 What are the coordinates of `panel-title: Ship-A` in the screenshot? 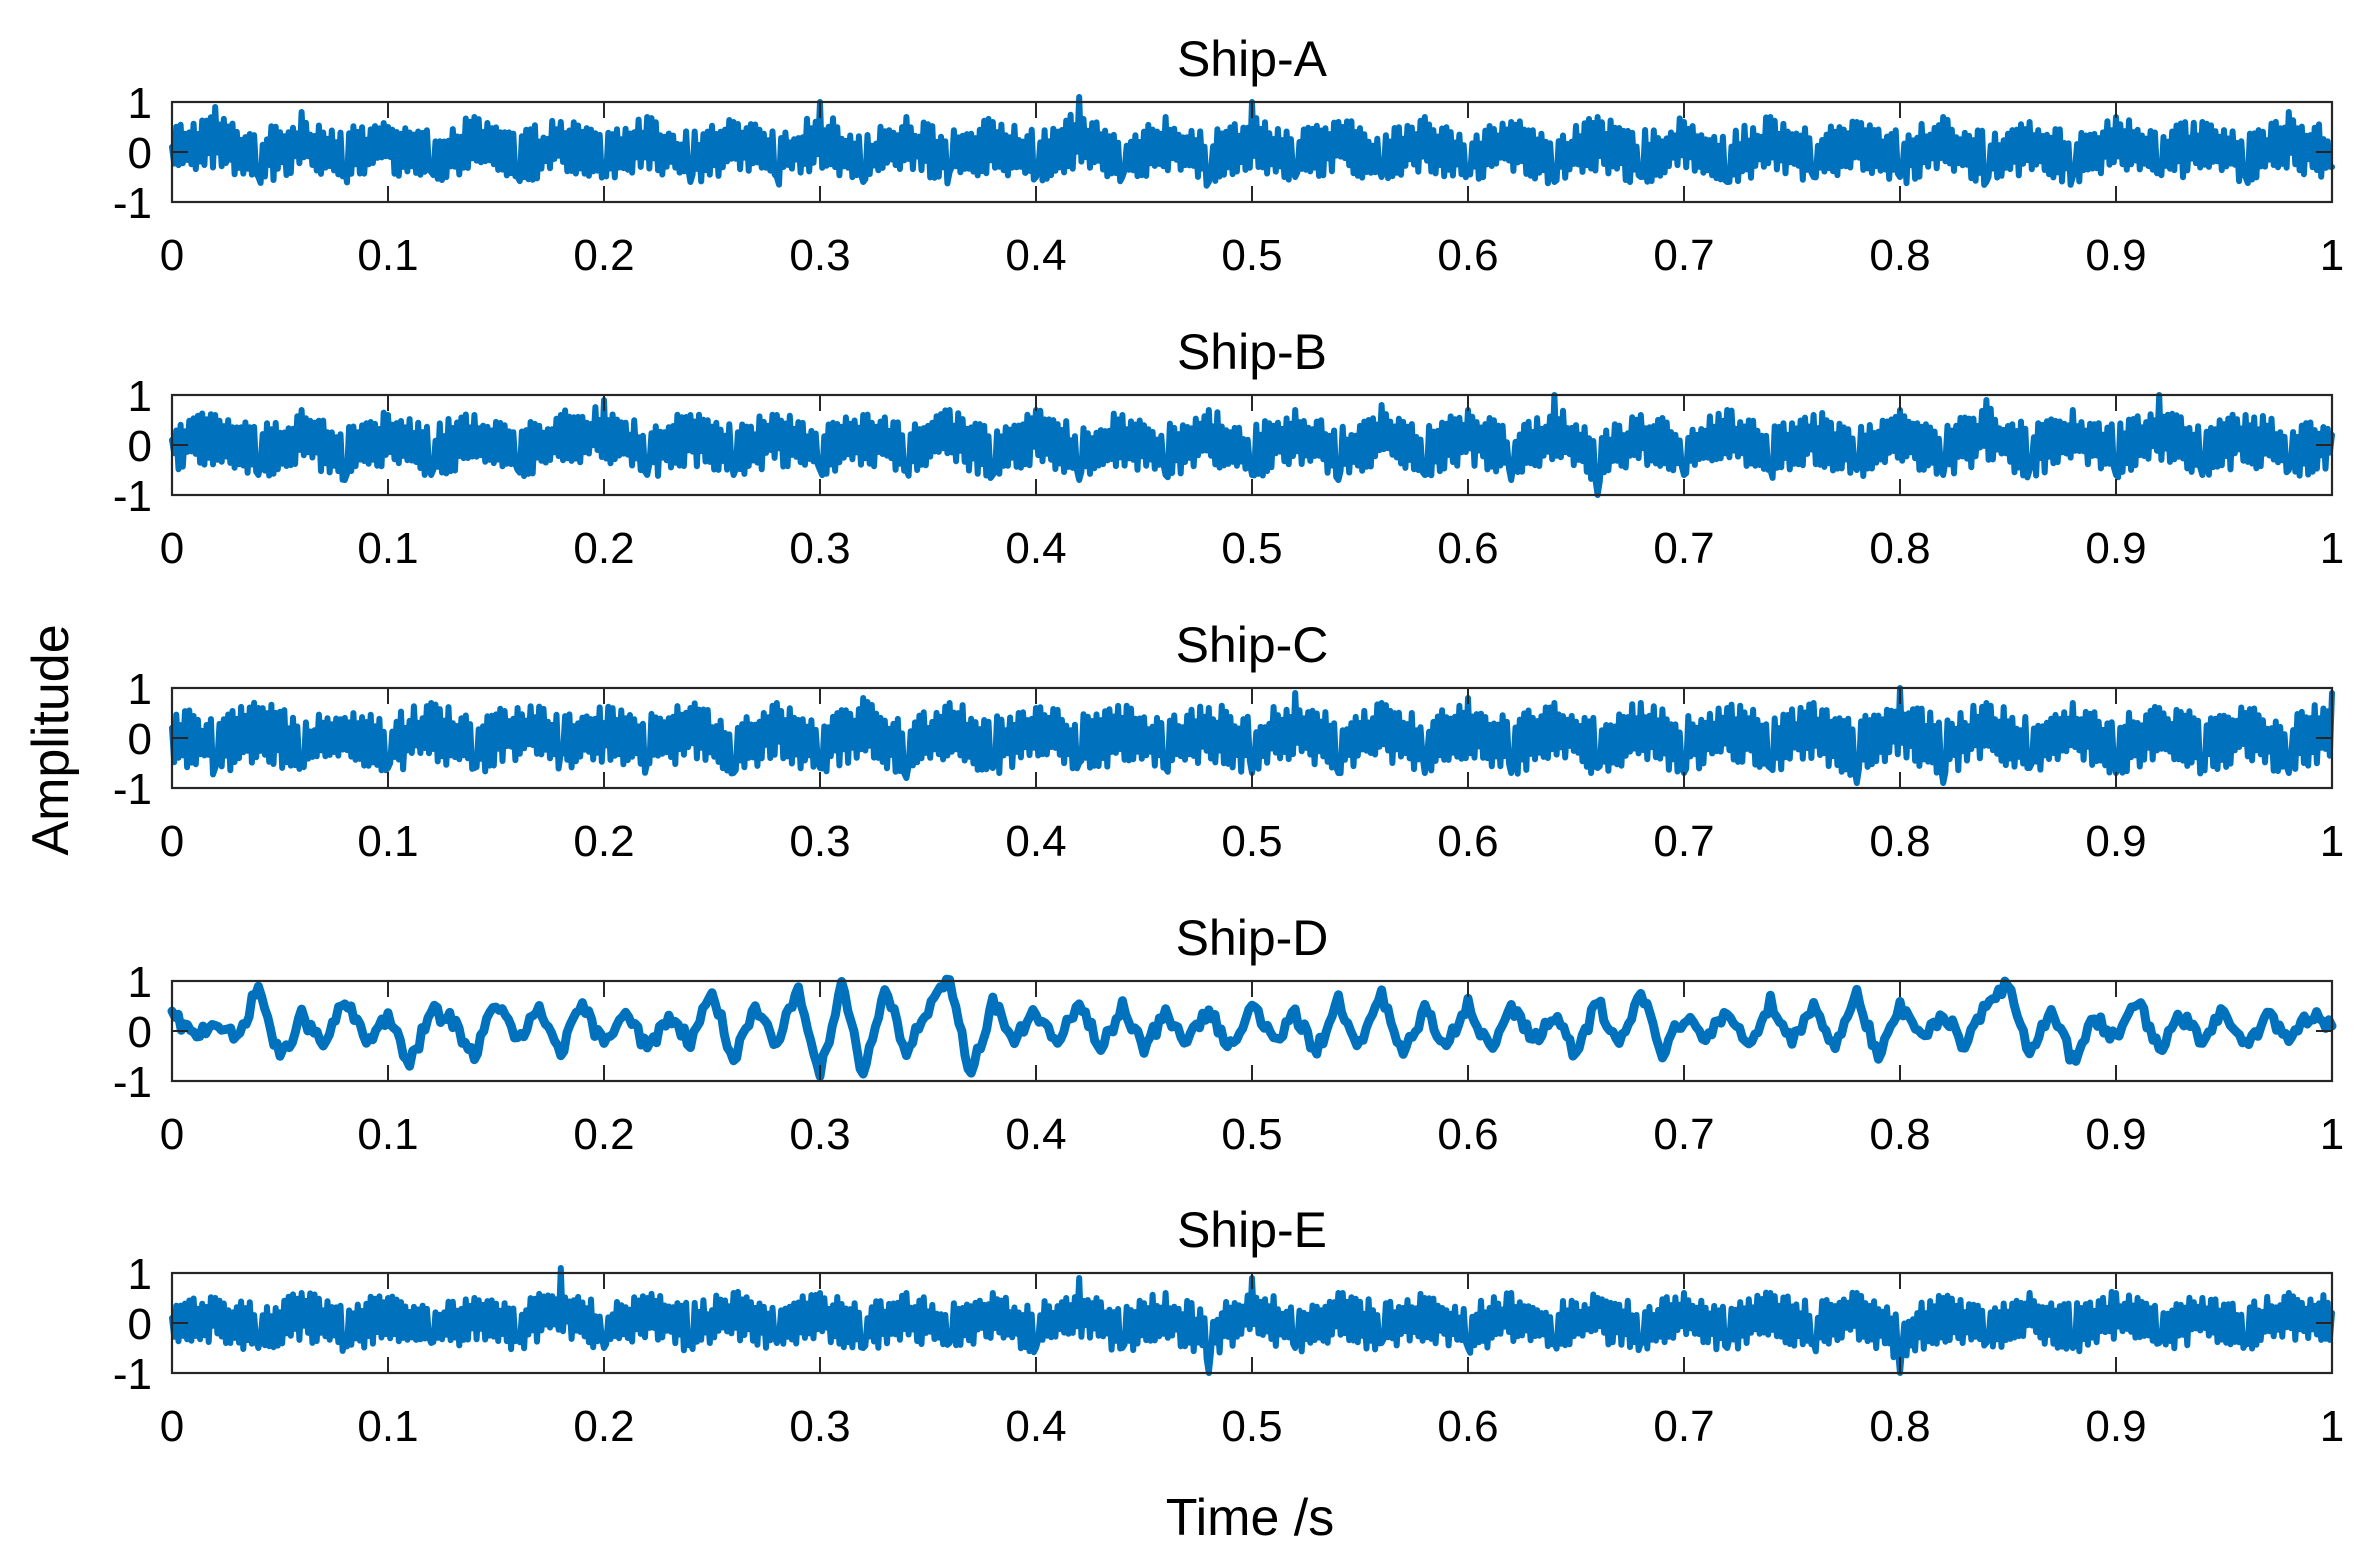 It's located at (1252, 59).